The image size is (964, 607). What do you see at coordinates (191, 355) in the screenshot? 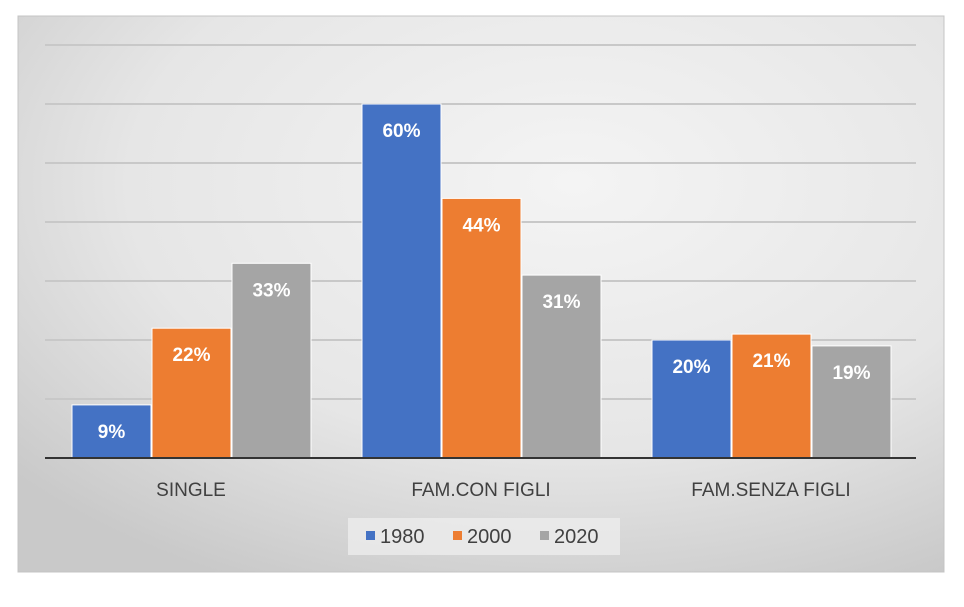
I see `data-label: 22%` at bounding box center [191, 355].